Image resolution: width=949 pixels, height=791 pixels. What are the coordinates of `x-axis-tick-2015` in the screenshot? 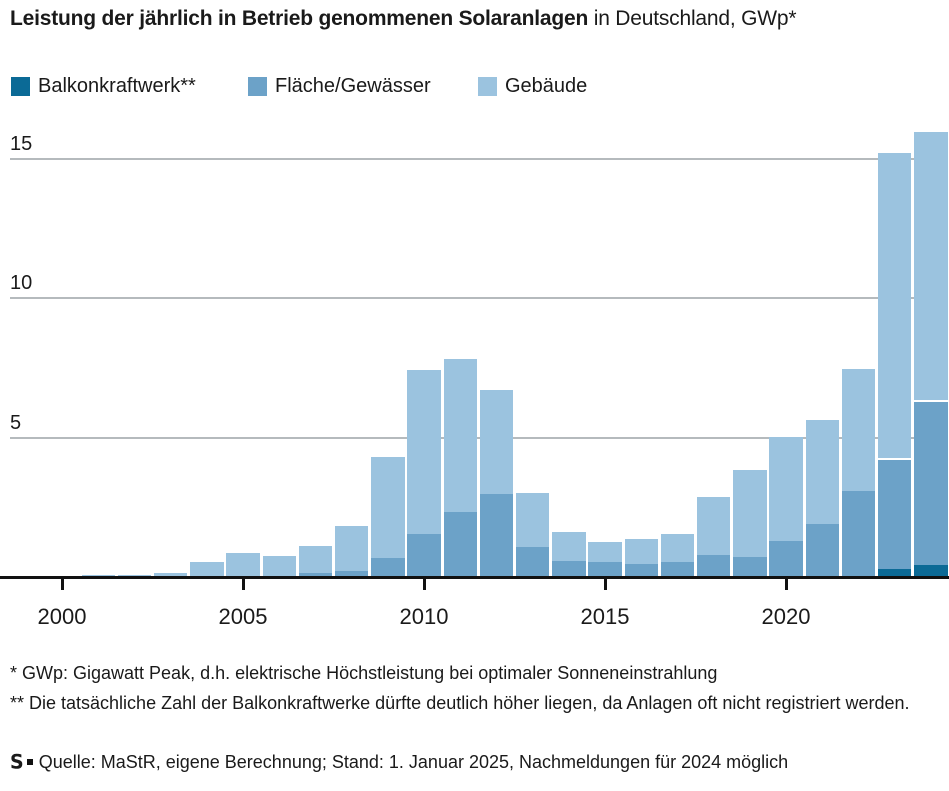 It's located at (605, 584).